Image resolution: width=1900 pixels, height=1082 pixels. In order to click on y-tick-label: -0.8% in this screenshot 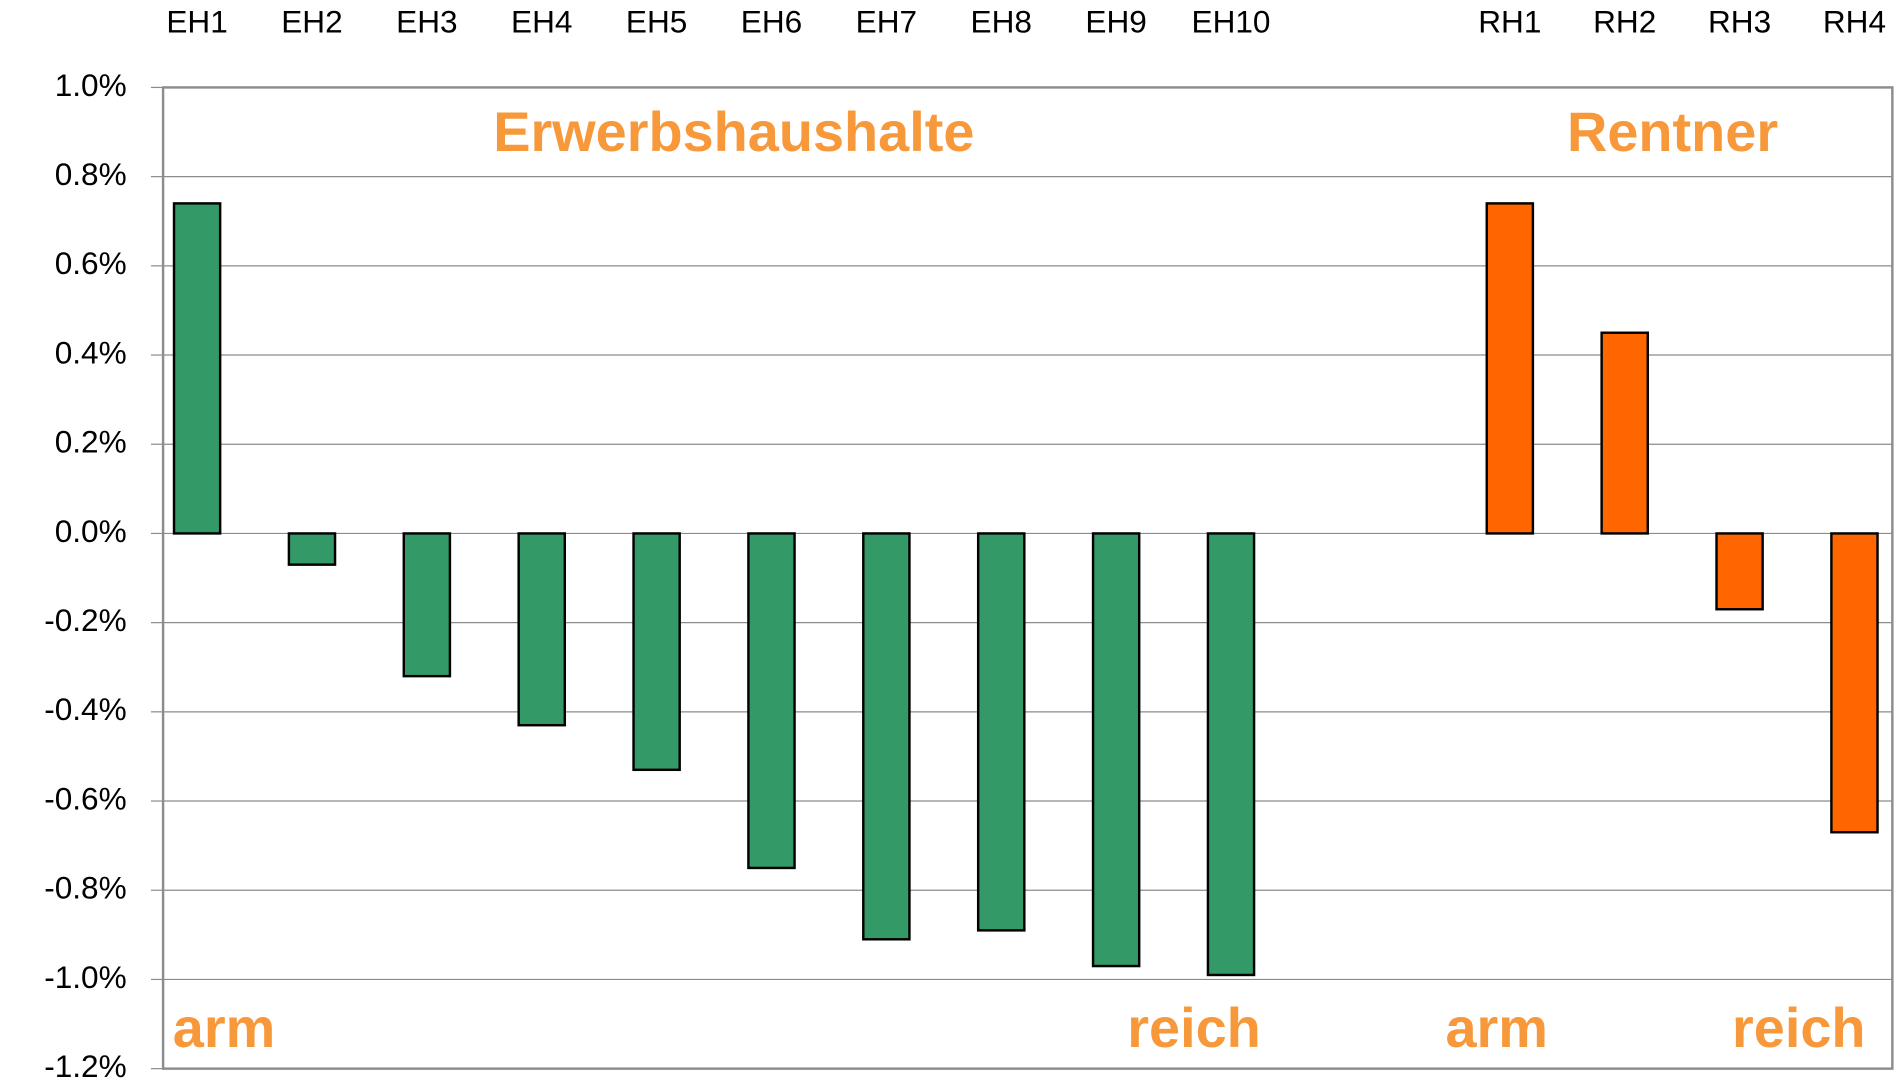, I will do `click(85, 888)`.